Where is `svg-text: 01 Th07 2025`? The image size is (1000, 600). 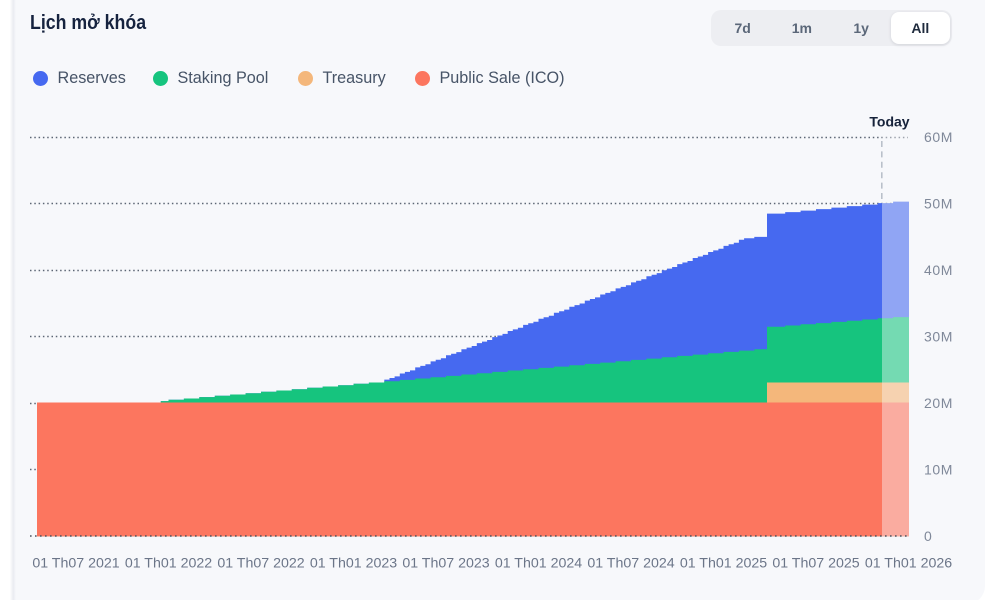
svg-text: 01 Th07 2025 is located at coordinates (815, 564).